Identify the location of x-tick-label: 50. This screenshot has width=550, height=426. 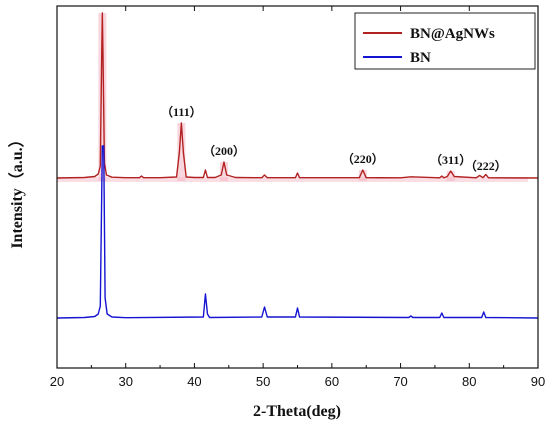
(263, 381).